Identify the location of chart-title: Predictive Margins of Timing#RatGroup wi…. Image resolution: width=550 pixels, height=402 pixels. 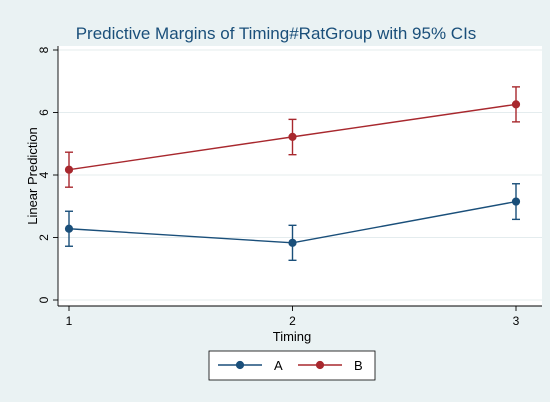
(276, 33).